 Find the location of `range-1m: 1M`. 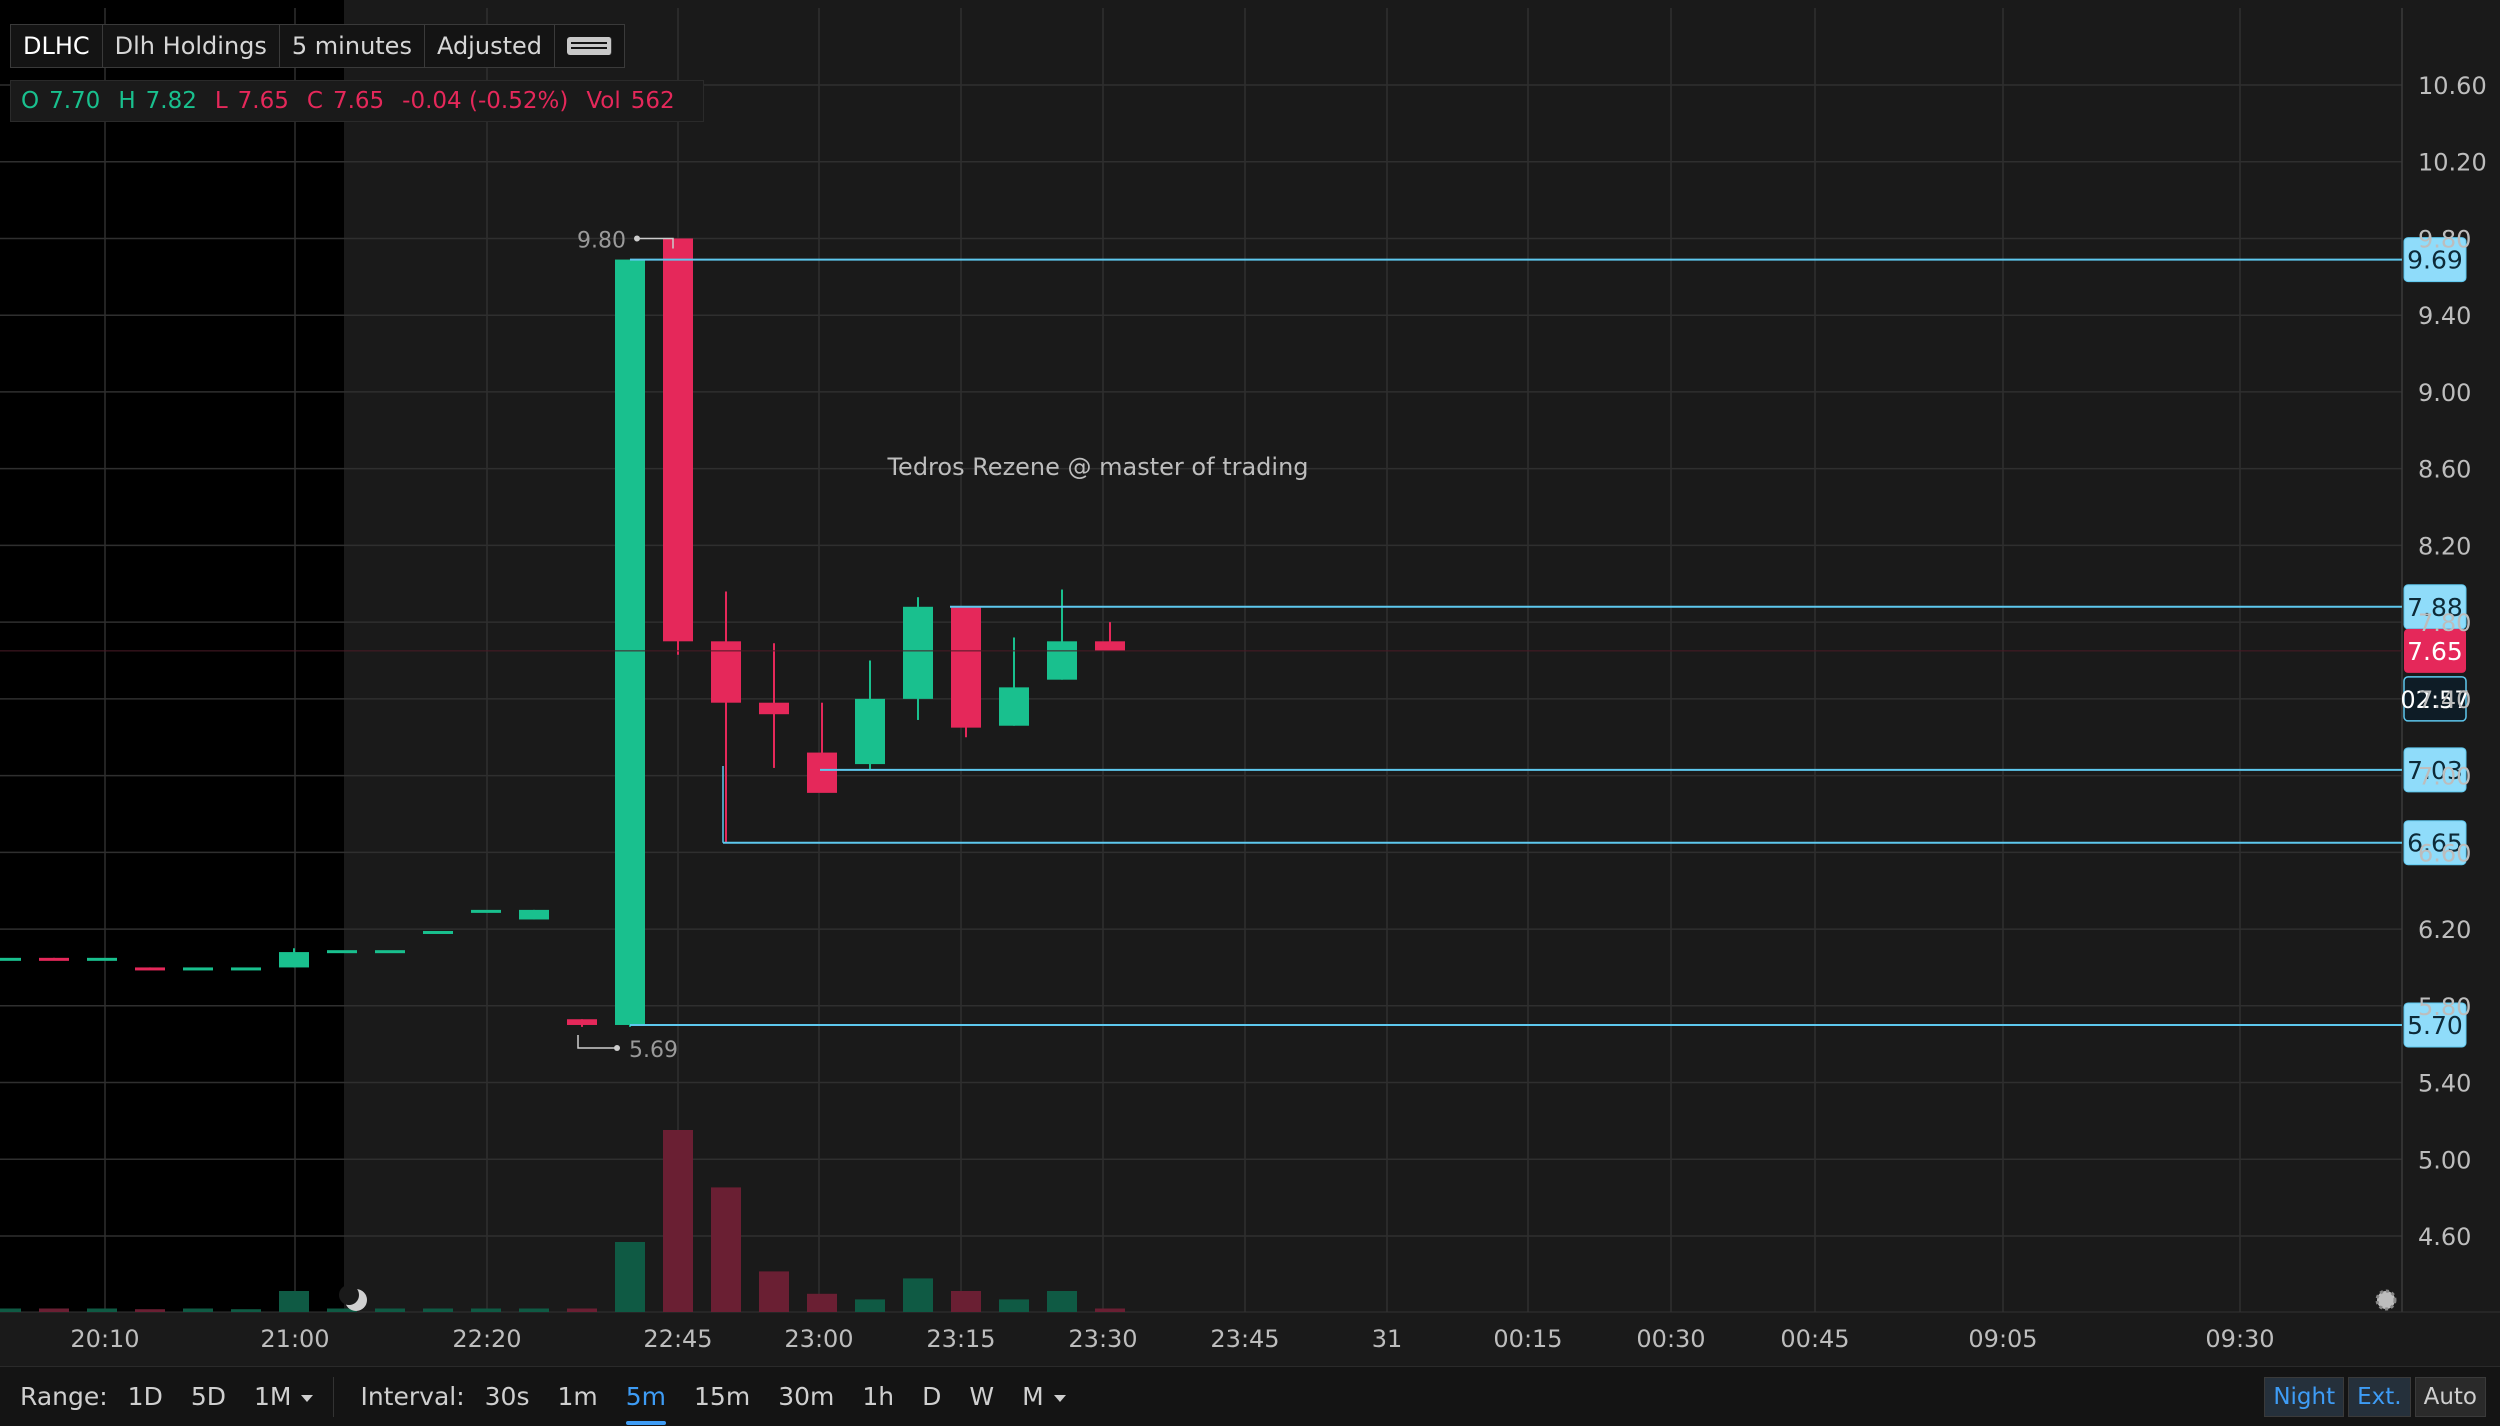

range-1m: 1M is located at coordinates (283, 1396).